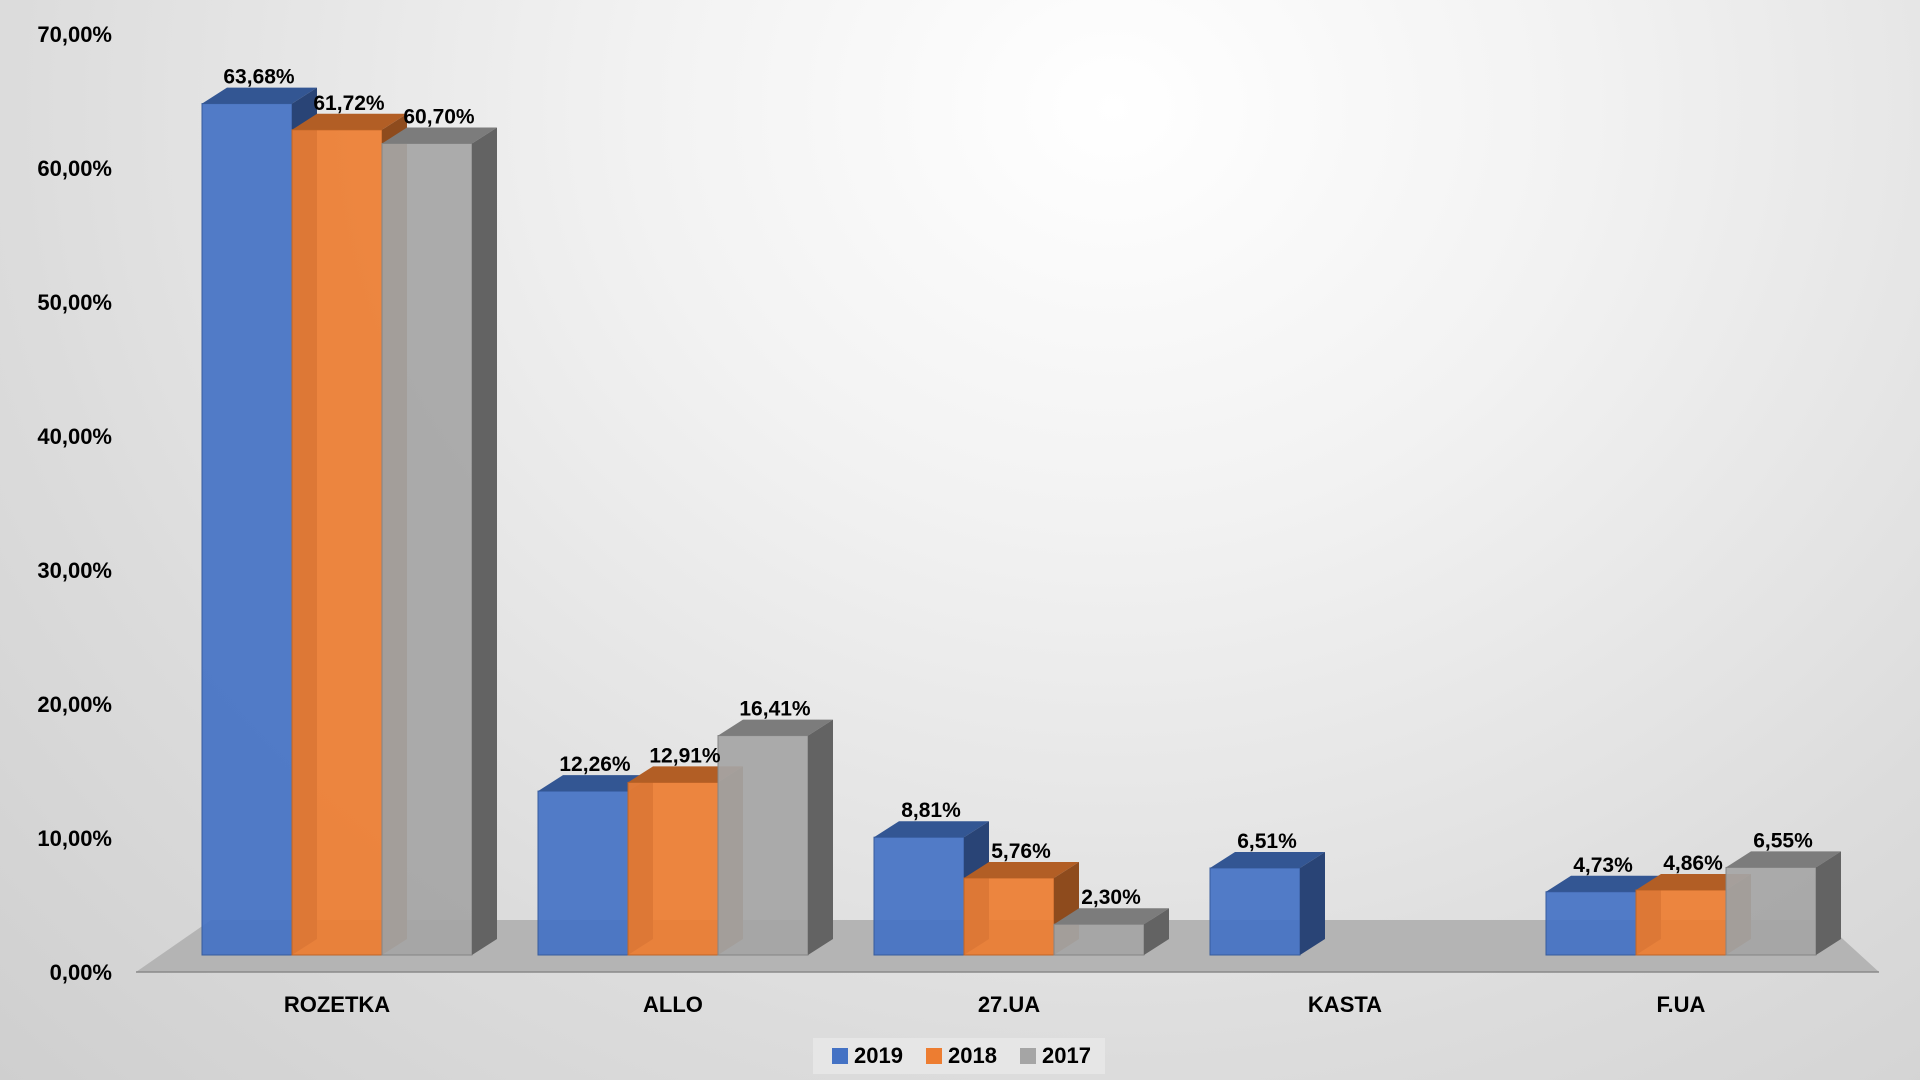  What do you see at coordinates (1681, 1004) in the screenshot?
I see `x-tick-label: F.UA` at bounding box center [1681, 1004].